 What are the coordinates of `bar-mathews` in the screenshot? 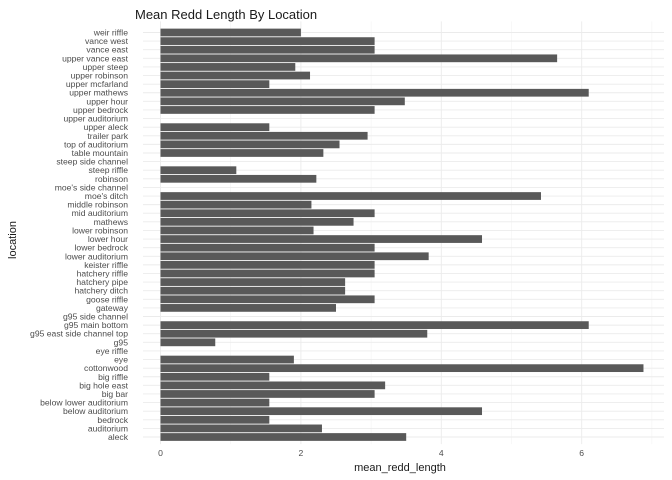 It's located at (257, 221).